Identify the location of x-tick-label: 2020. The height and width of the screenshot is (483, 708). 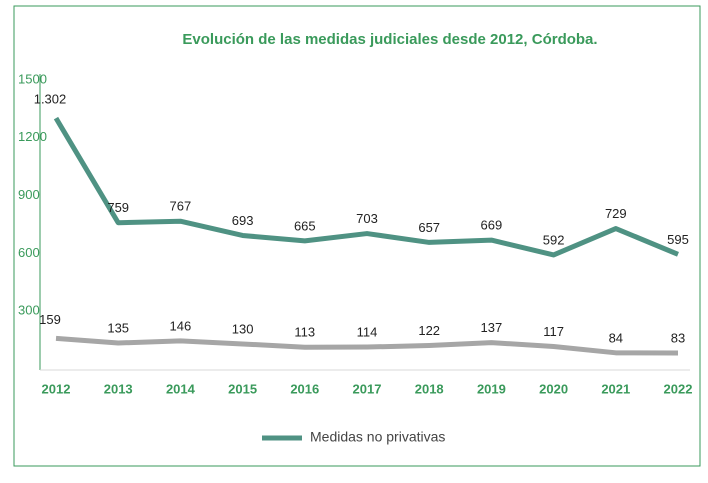
(553, 388).